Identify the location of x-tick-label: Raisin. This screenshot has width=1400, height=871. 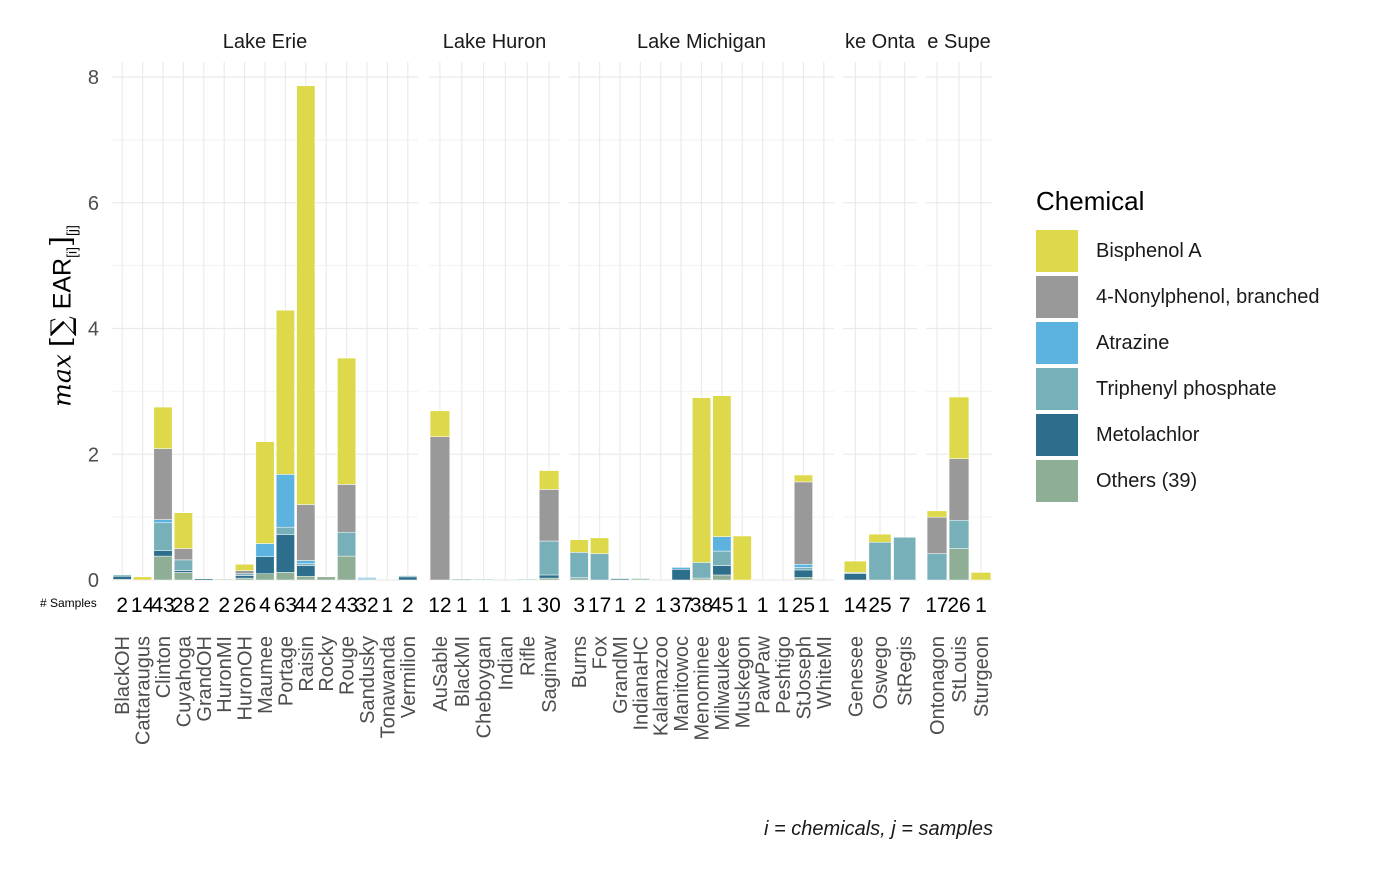
(307, 664).